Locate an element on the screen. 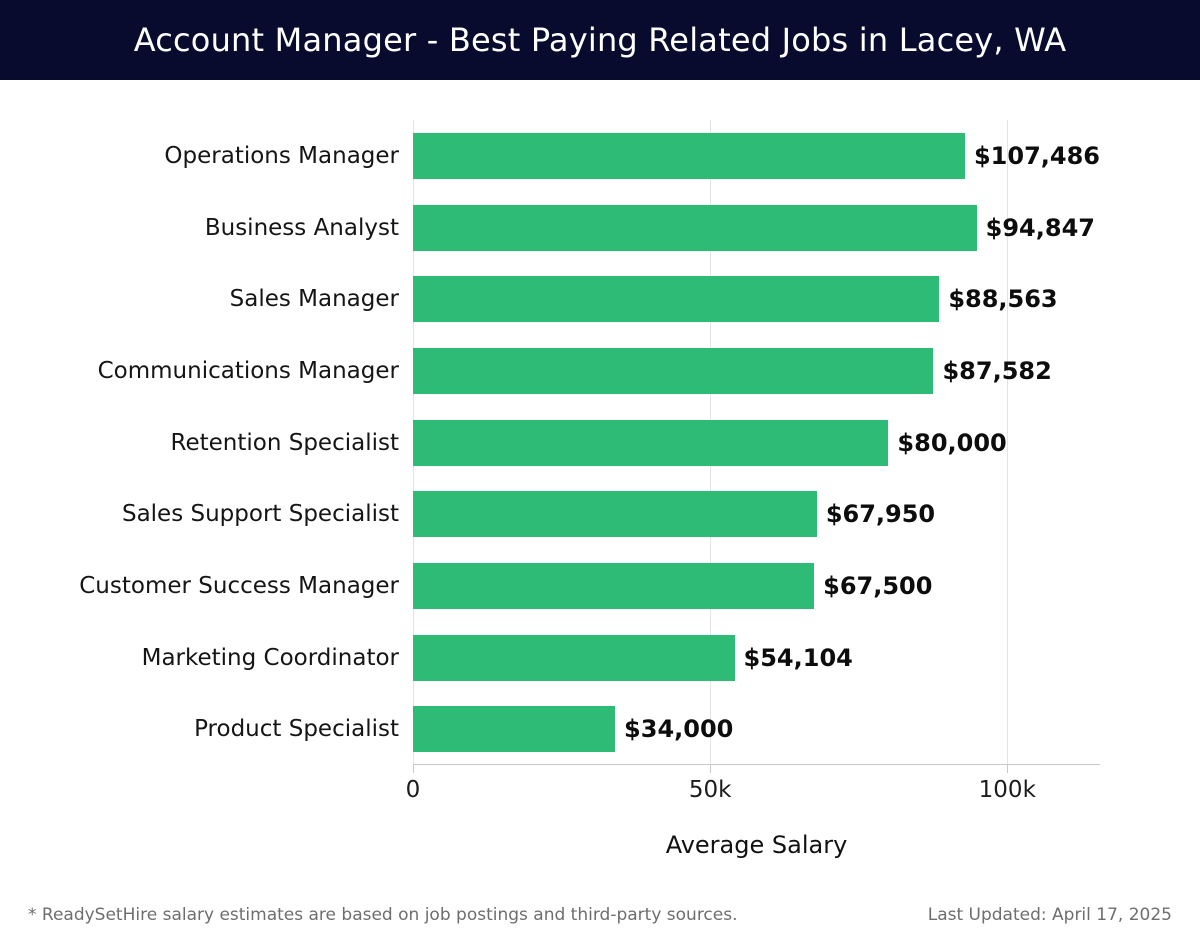 This screenshot has width=1200, height=940. bar-track: $80,000 is located at coordinates (756, 442).